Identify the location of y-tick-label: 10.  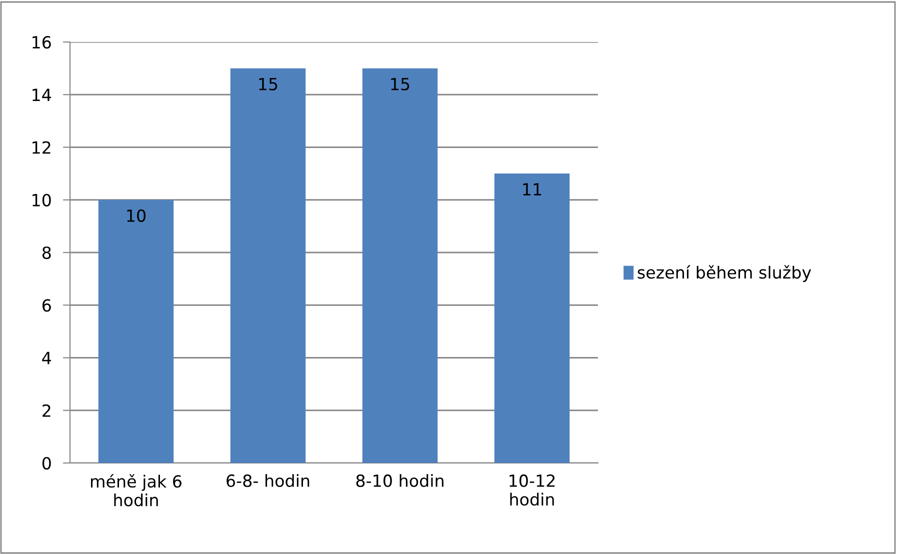
(41, 200).